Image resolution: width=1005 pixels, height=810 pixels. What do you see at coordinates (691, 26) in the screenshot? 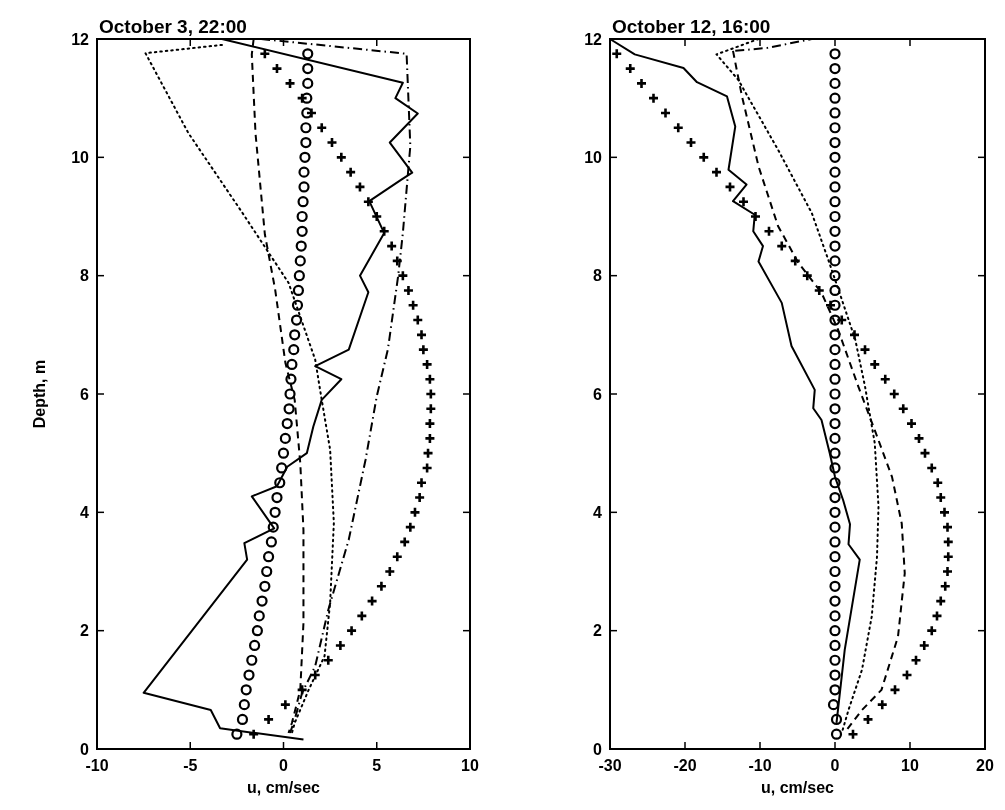
I see `chart-title: October 12, 16:00` at bounding box center [691, 26].